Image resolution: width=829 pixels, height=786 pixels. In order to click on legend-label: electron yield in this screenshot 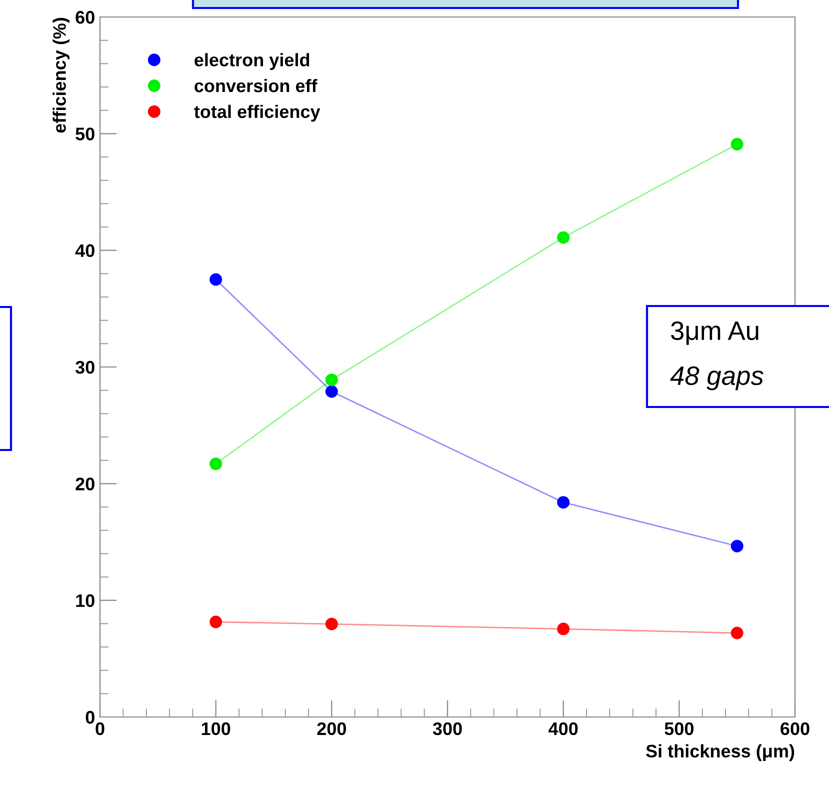, I will do `click(252, 61)`.